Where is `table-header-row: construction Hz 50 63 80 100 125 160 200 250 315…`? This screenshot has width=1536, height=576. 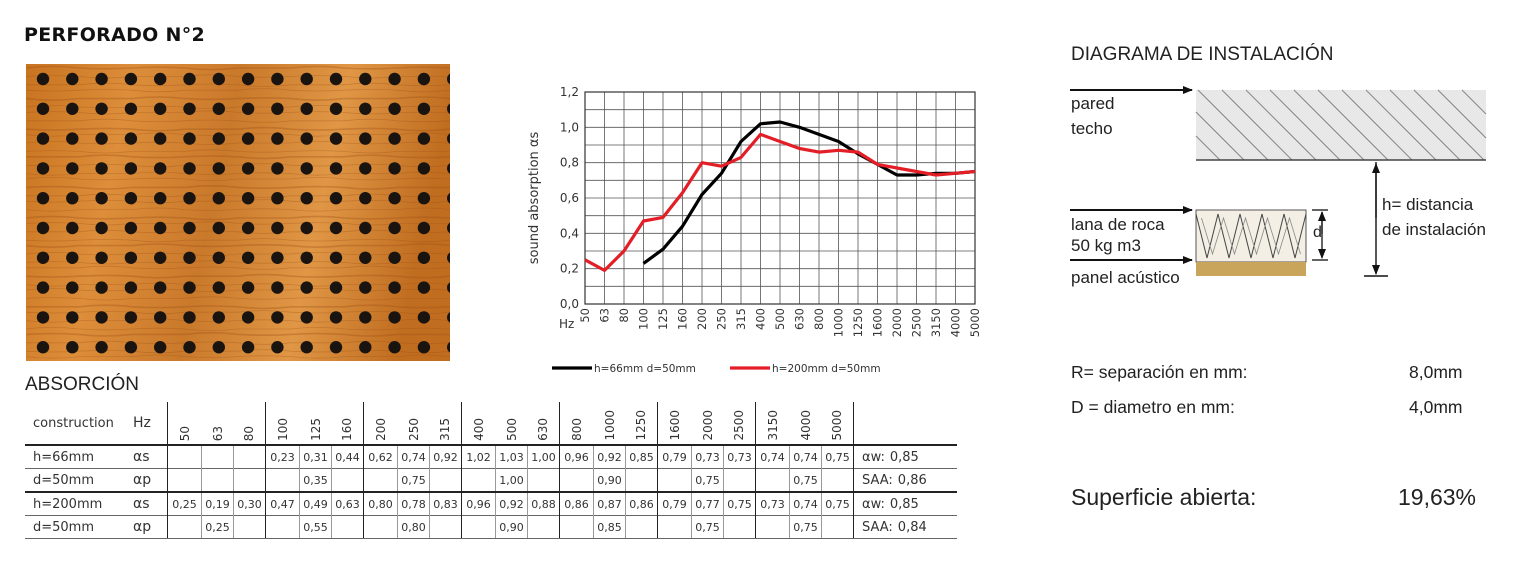 table-header-row: construction Hz 50 63 80 100 125 160 200 250 315… is located at coordinates (491, 423).